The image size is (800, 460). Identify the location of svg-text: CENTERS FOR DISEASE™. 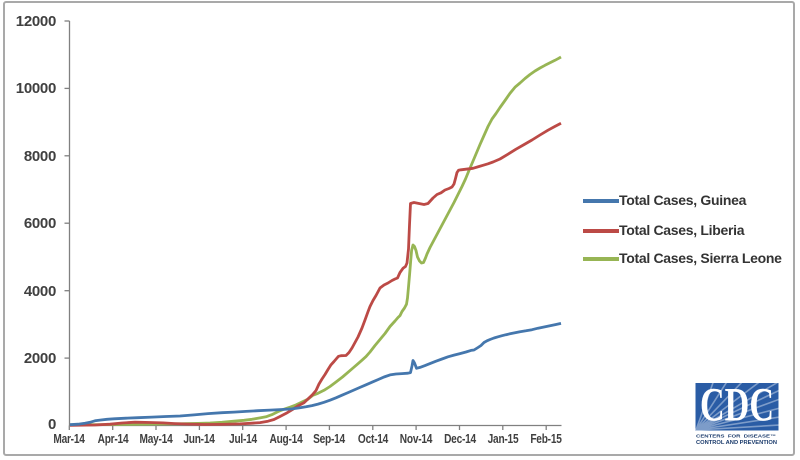
(736, 436).